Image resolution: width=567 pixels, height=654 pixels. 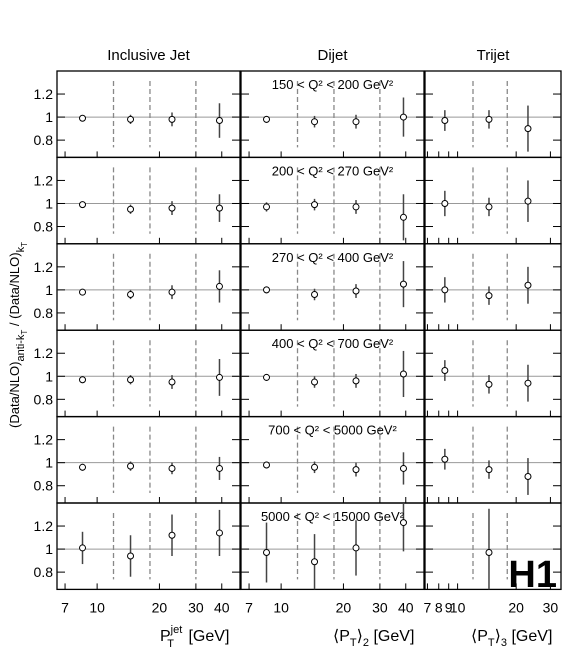 What do you see at coordinates (176, 630) in the screenshot?
I see `x-axis-title-sup: jet` at bounding box center [176, 630].